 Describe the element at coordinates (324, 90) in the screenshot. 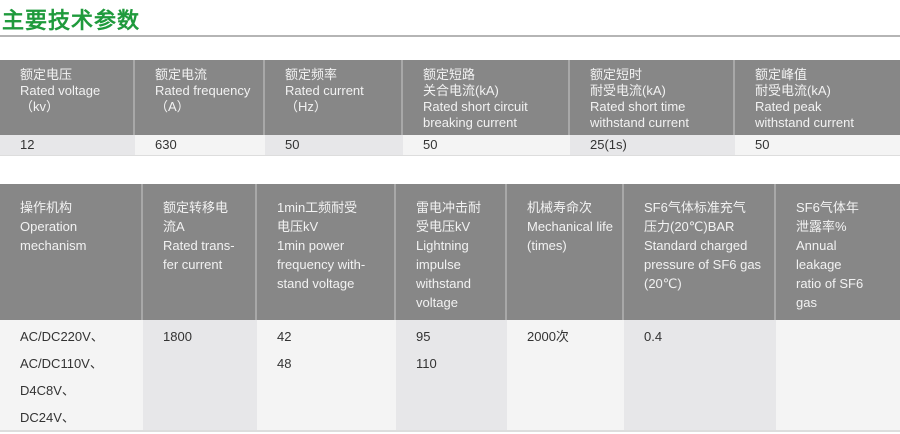

I see `header-text: Rated current` at that location.